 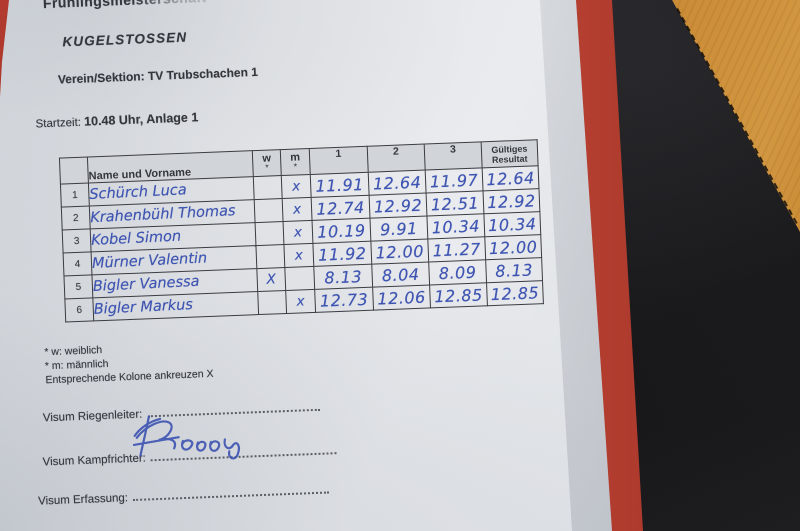 I want to click on best-result-value: 12.92, so click(x=511, y=201).